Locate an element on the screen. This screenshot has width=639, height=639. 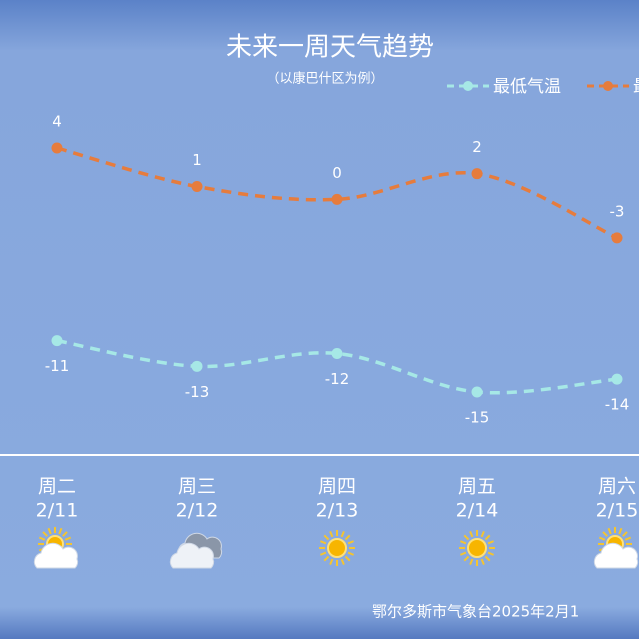
x-tick-label: 周四 is located at coordinates (337, 487).